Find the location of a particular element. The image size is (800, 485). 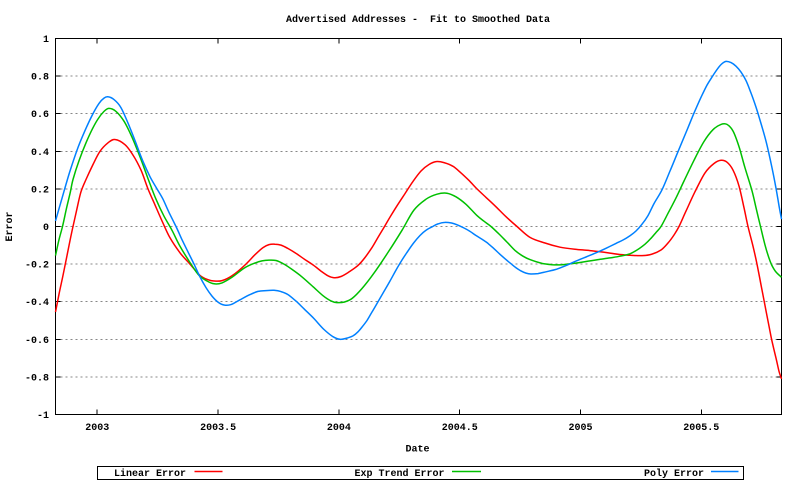

svg-text: Exp Trend Error is located at coordinates (400, 474).